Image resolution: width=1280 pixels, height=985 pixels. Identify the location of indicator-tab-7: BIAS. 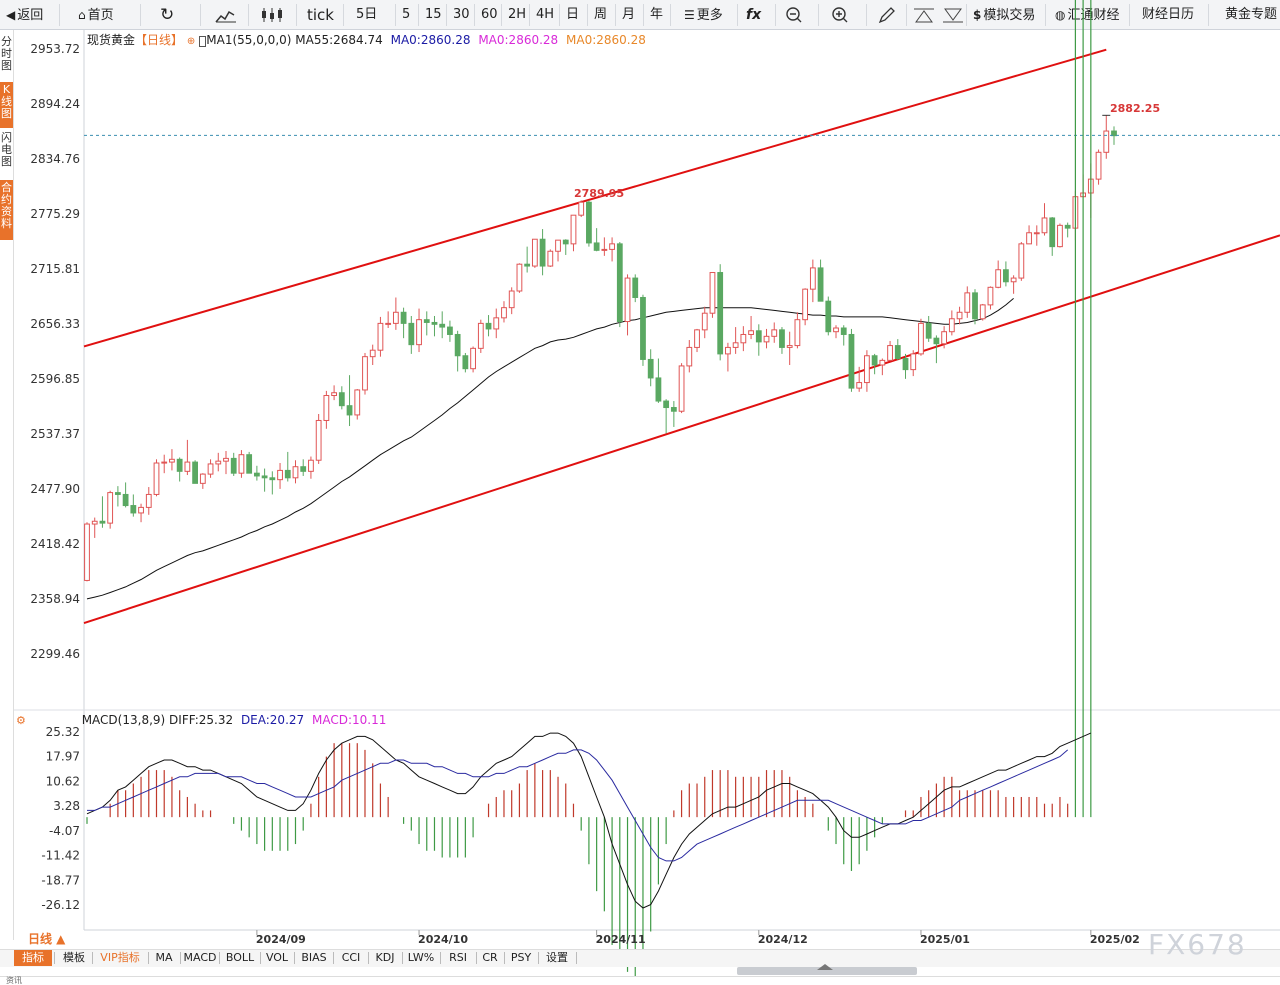
(314, 957).